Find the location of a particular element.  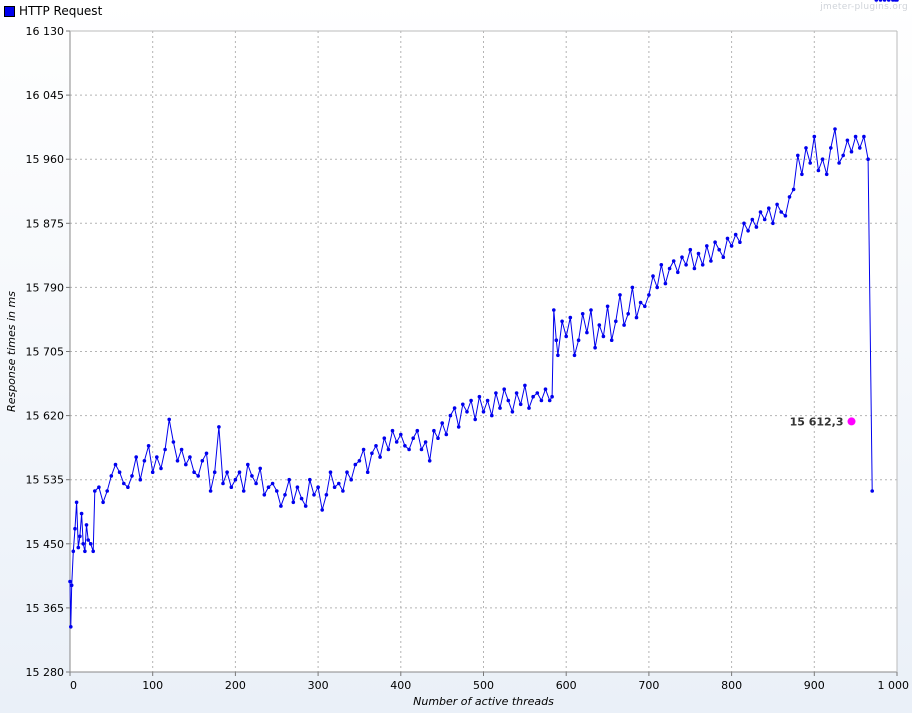

x-tick-label: 0 is located at coordinates (73, 685).